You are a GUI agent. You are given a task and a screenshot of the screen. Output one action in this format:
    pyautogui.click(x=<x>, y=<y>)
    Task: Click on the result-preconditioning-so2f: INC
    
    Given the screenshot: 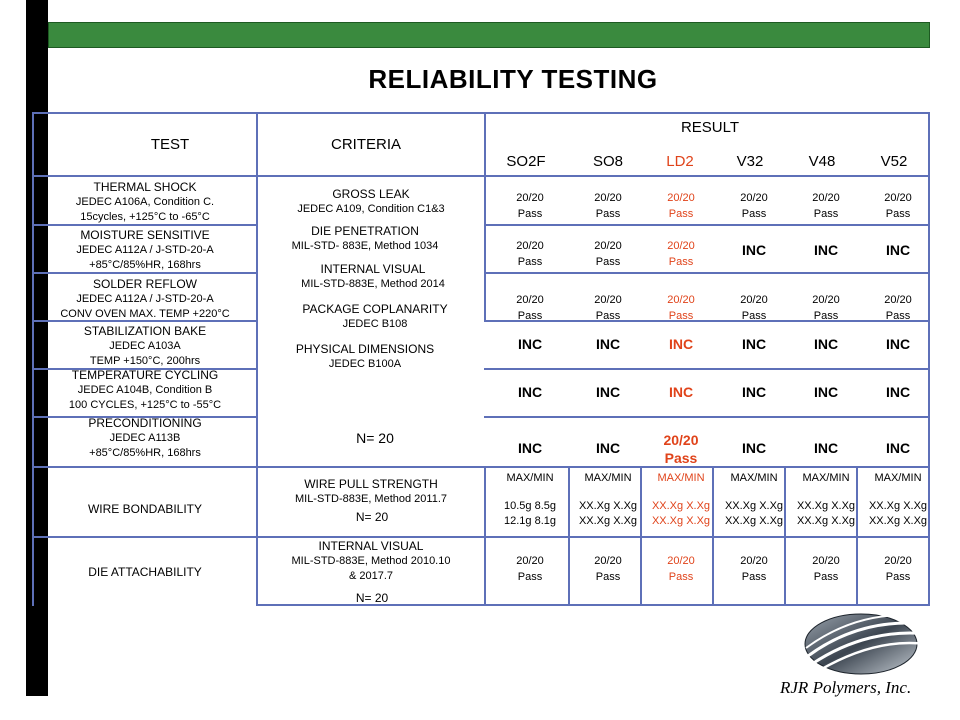 What is the action you would take?
    pyautogui.click(x=530, y=448)
    